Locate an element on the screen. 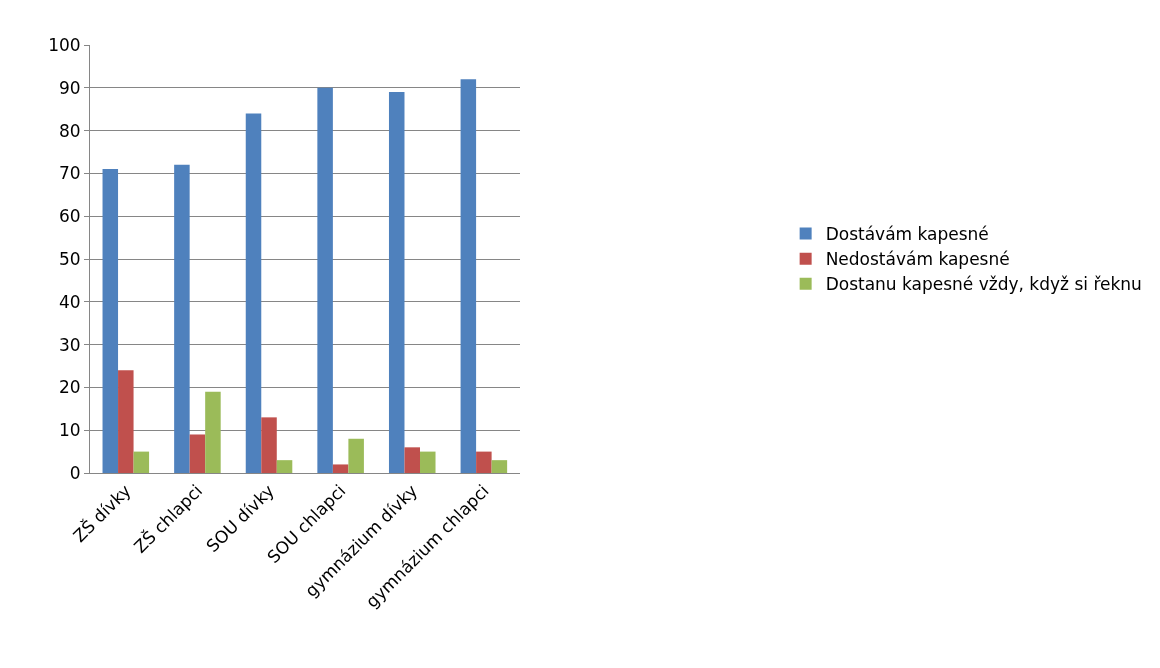  y-tick-label: 50 is located at coordinates (69, 258).